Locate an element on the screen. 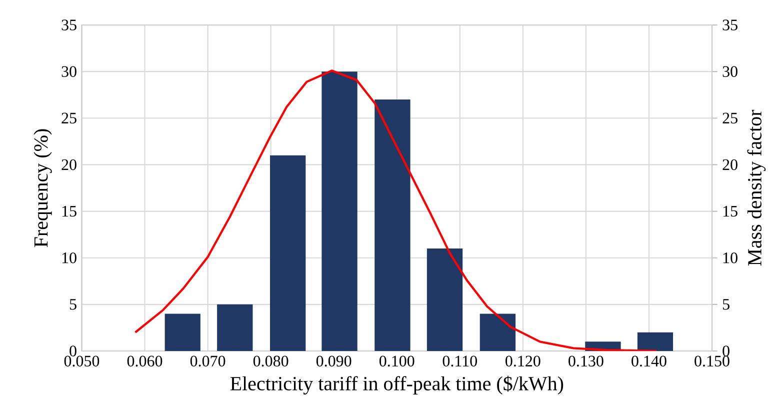  x-tick-label: 0.130 is located at coordinates (586, 361).